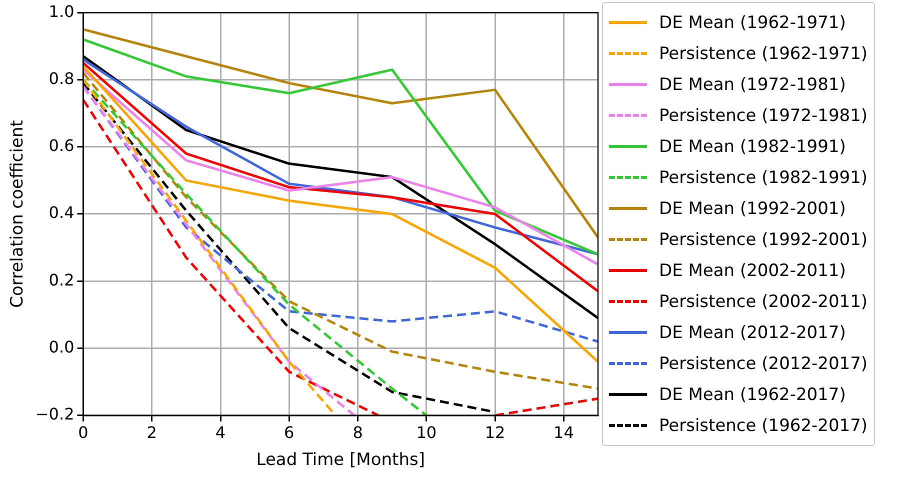 Image resolution: width=921 pixels, height=479 pixels. Describe the element at coordinates (495, 432) in the screenshot. I see `x-tick-label: 12` at that location.